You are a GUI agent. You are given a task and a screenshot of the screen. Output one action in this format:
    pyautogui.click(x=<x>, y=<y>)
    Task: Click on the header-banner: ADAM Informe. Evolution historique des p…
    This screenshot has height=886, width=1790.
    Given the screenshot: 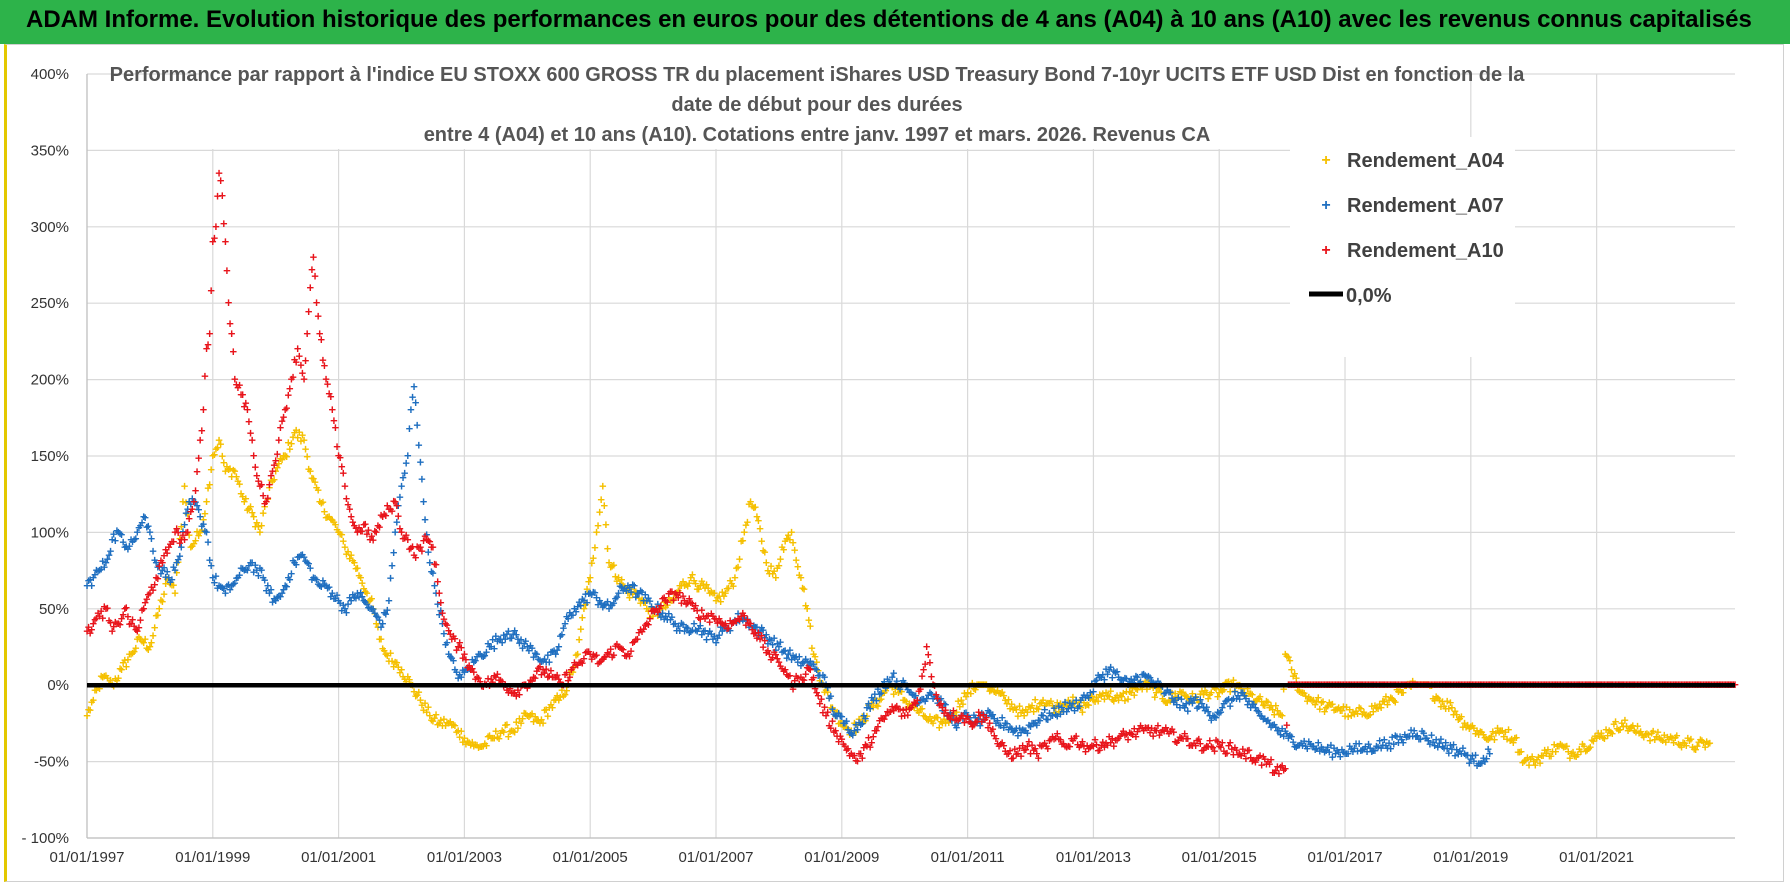 What is the action you would take?
    pyautogui.click(x=895, y=22)
    